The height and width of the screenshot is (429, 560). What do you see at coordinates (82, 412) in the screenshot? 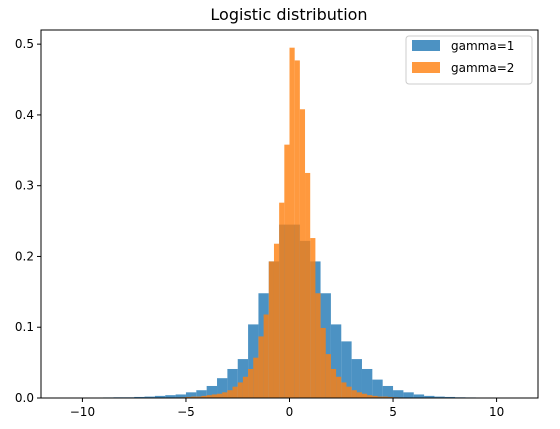
I see `x-tick-label-0: −10` at bounding box center [82, 412].